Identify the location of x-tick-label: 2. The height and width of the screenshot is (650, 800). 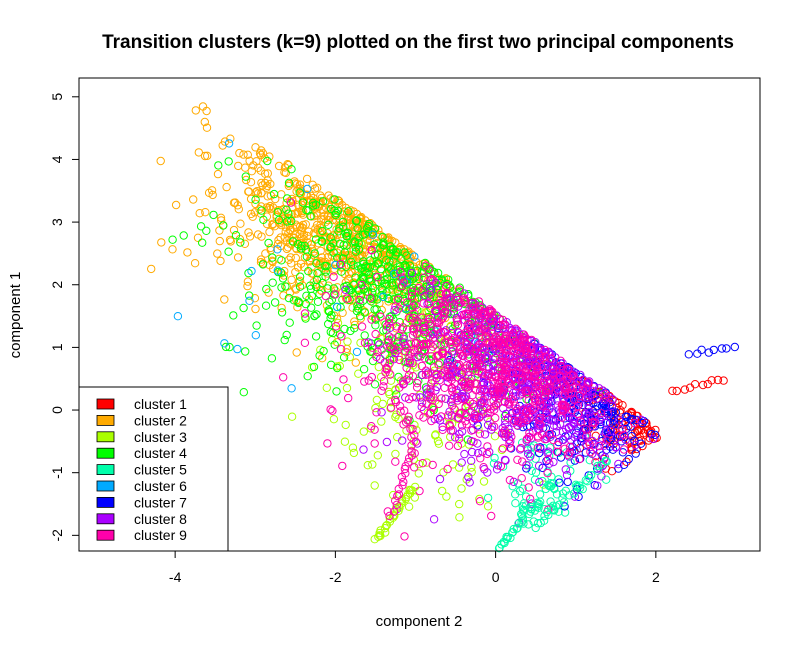
(656, 577).